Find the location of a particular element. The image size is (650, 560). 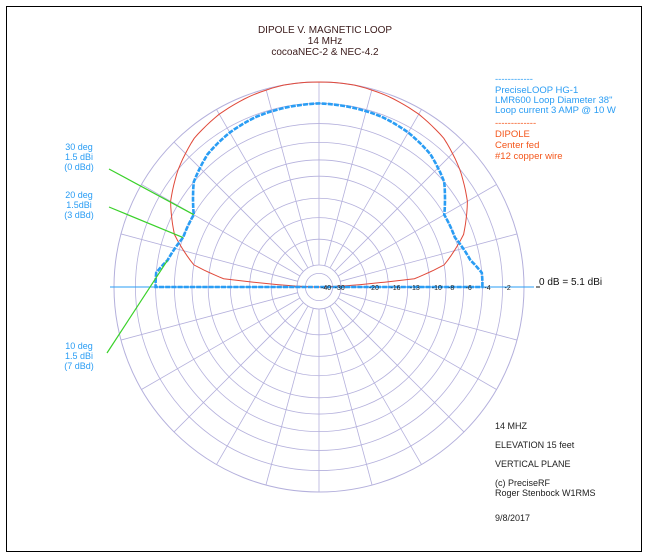

chart-title-line3: cocoaNEC-2 & NEC-4.2 is located at coordinates (325, 52).